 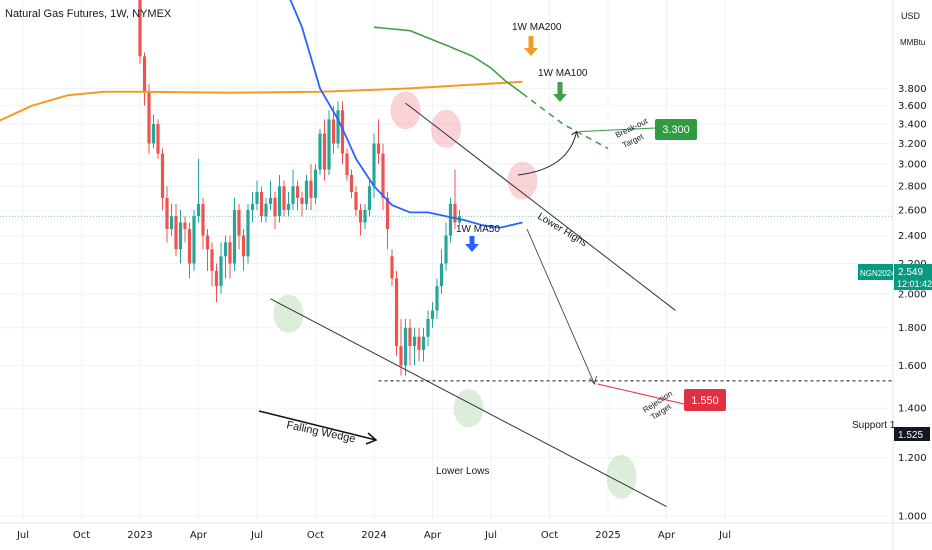 What do you see at coordinates (912, 187) in the screenshot?
I see `price-tick-label: 2.800` at bounding box center [912, 187].